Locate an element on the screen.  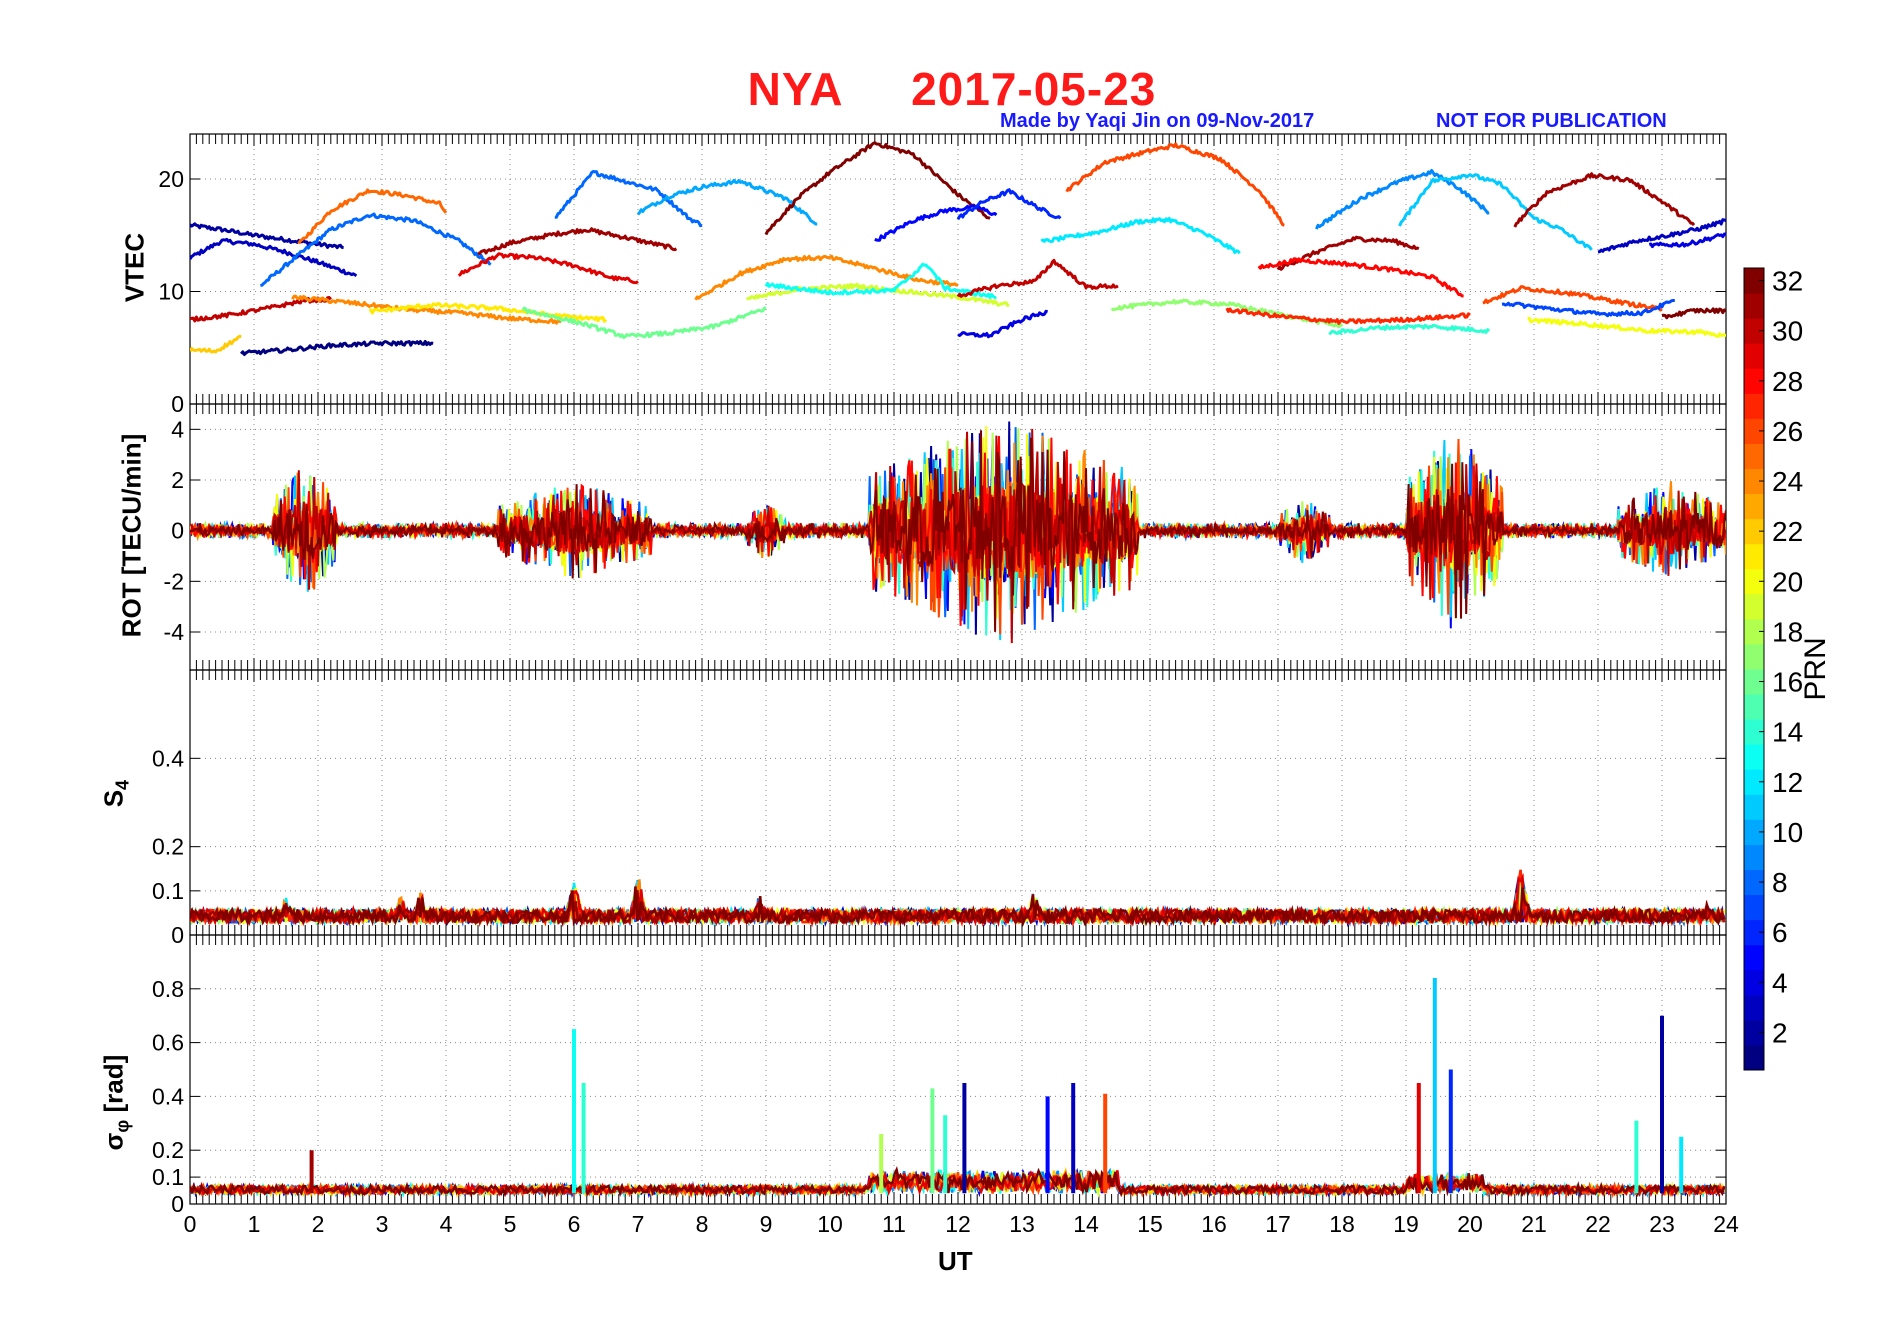
colorbar-tick-label: 26 is located at coordinates (1787, 431).